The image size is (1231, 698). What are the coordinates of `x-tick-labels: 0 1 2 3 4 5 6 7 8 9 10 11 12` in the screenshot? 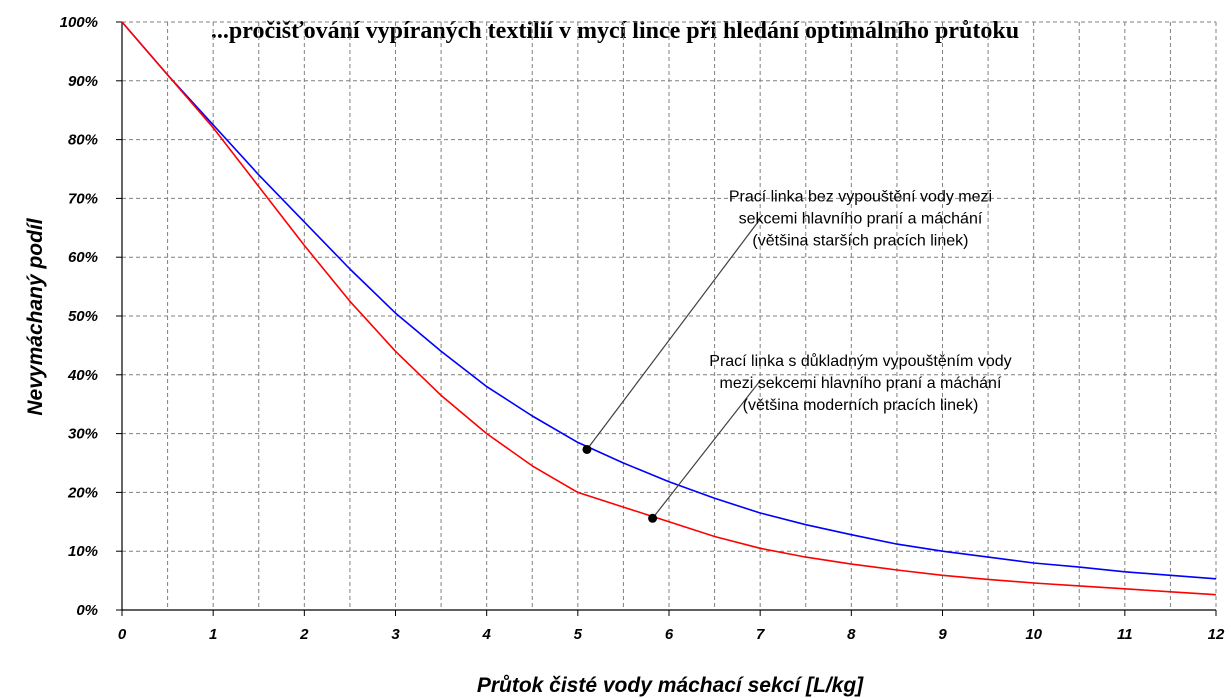 It's located at (671, 634).